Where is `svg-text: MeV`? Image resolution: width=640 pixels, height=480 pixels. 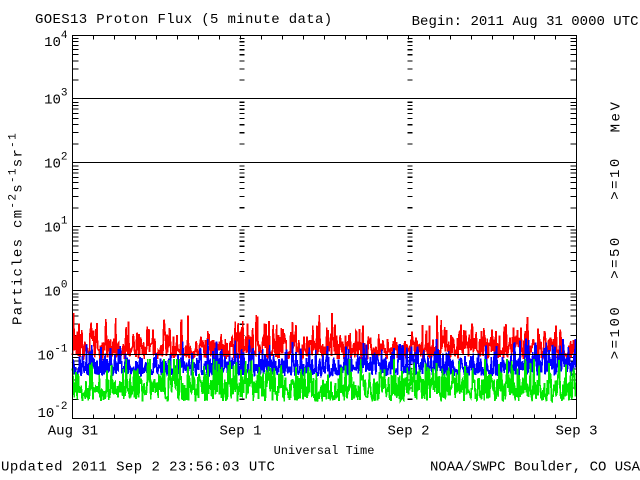 svg-text: MeV is located at coordinates (617, 116).